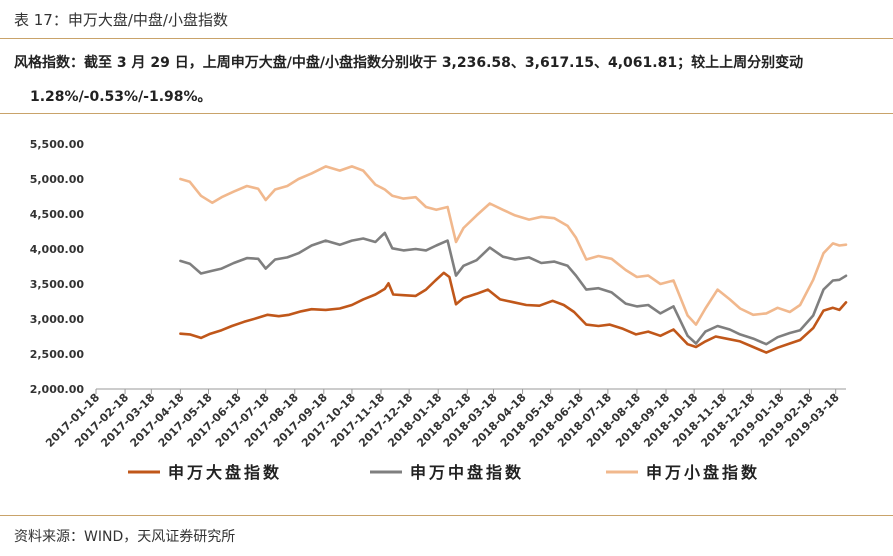 Image resolution: width=893 pixels, height=556 pixels. What do you see at coordinates (121, 97) in the screenshot?
I see `summary-line-2: 1.28%/-0.53%/-1.98%。` at bounding box center [121, 97].